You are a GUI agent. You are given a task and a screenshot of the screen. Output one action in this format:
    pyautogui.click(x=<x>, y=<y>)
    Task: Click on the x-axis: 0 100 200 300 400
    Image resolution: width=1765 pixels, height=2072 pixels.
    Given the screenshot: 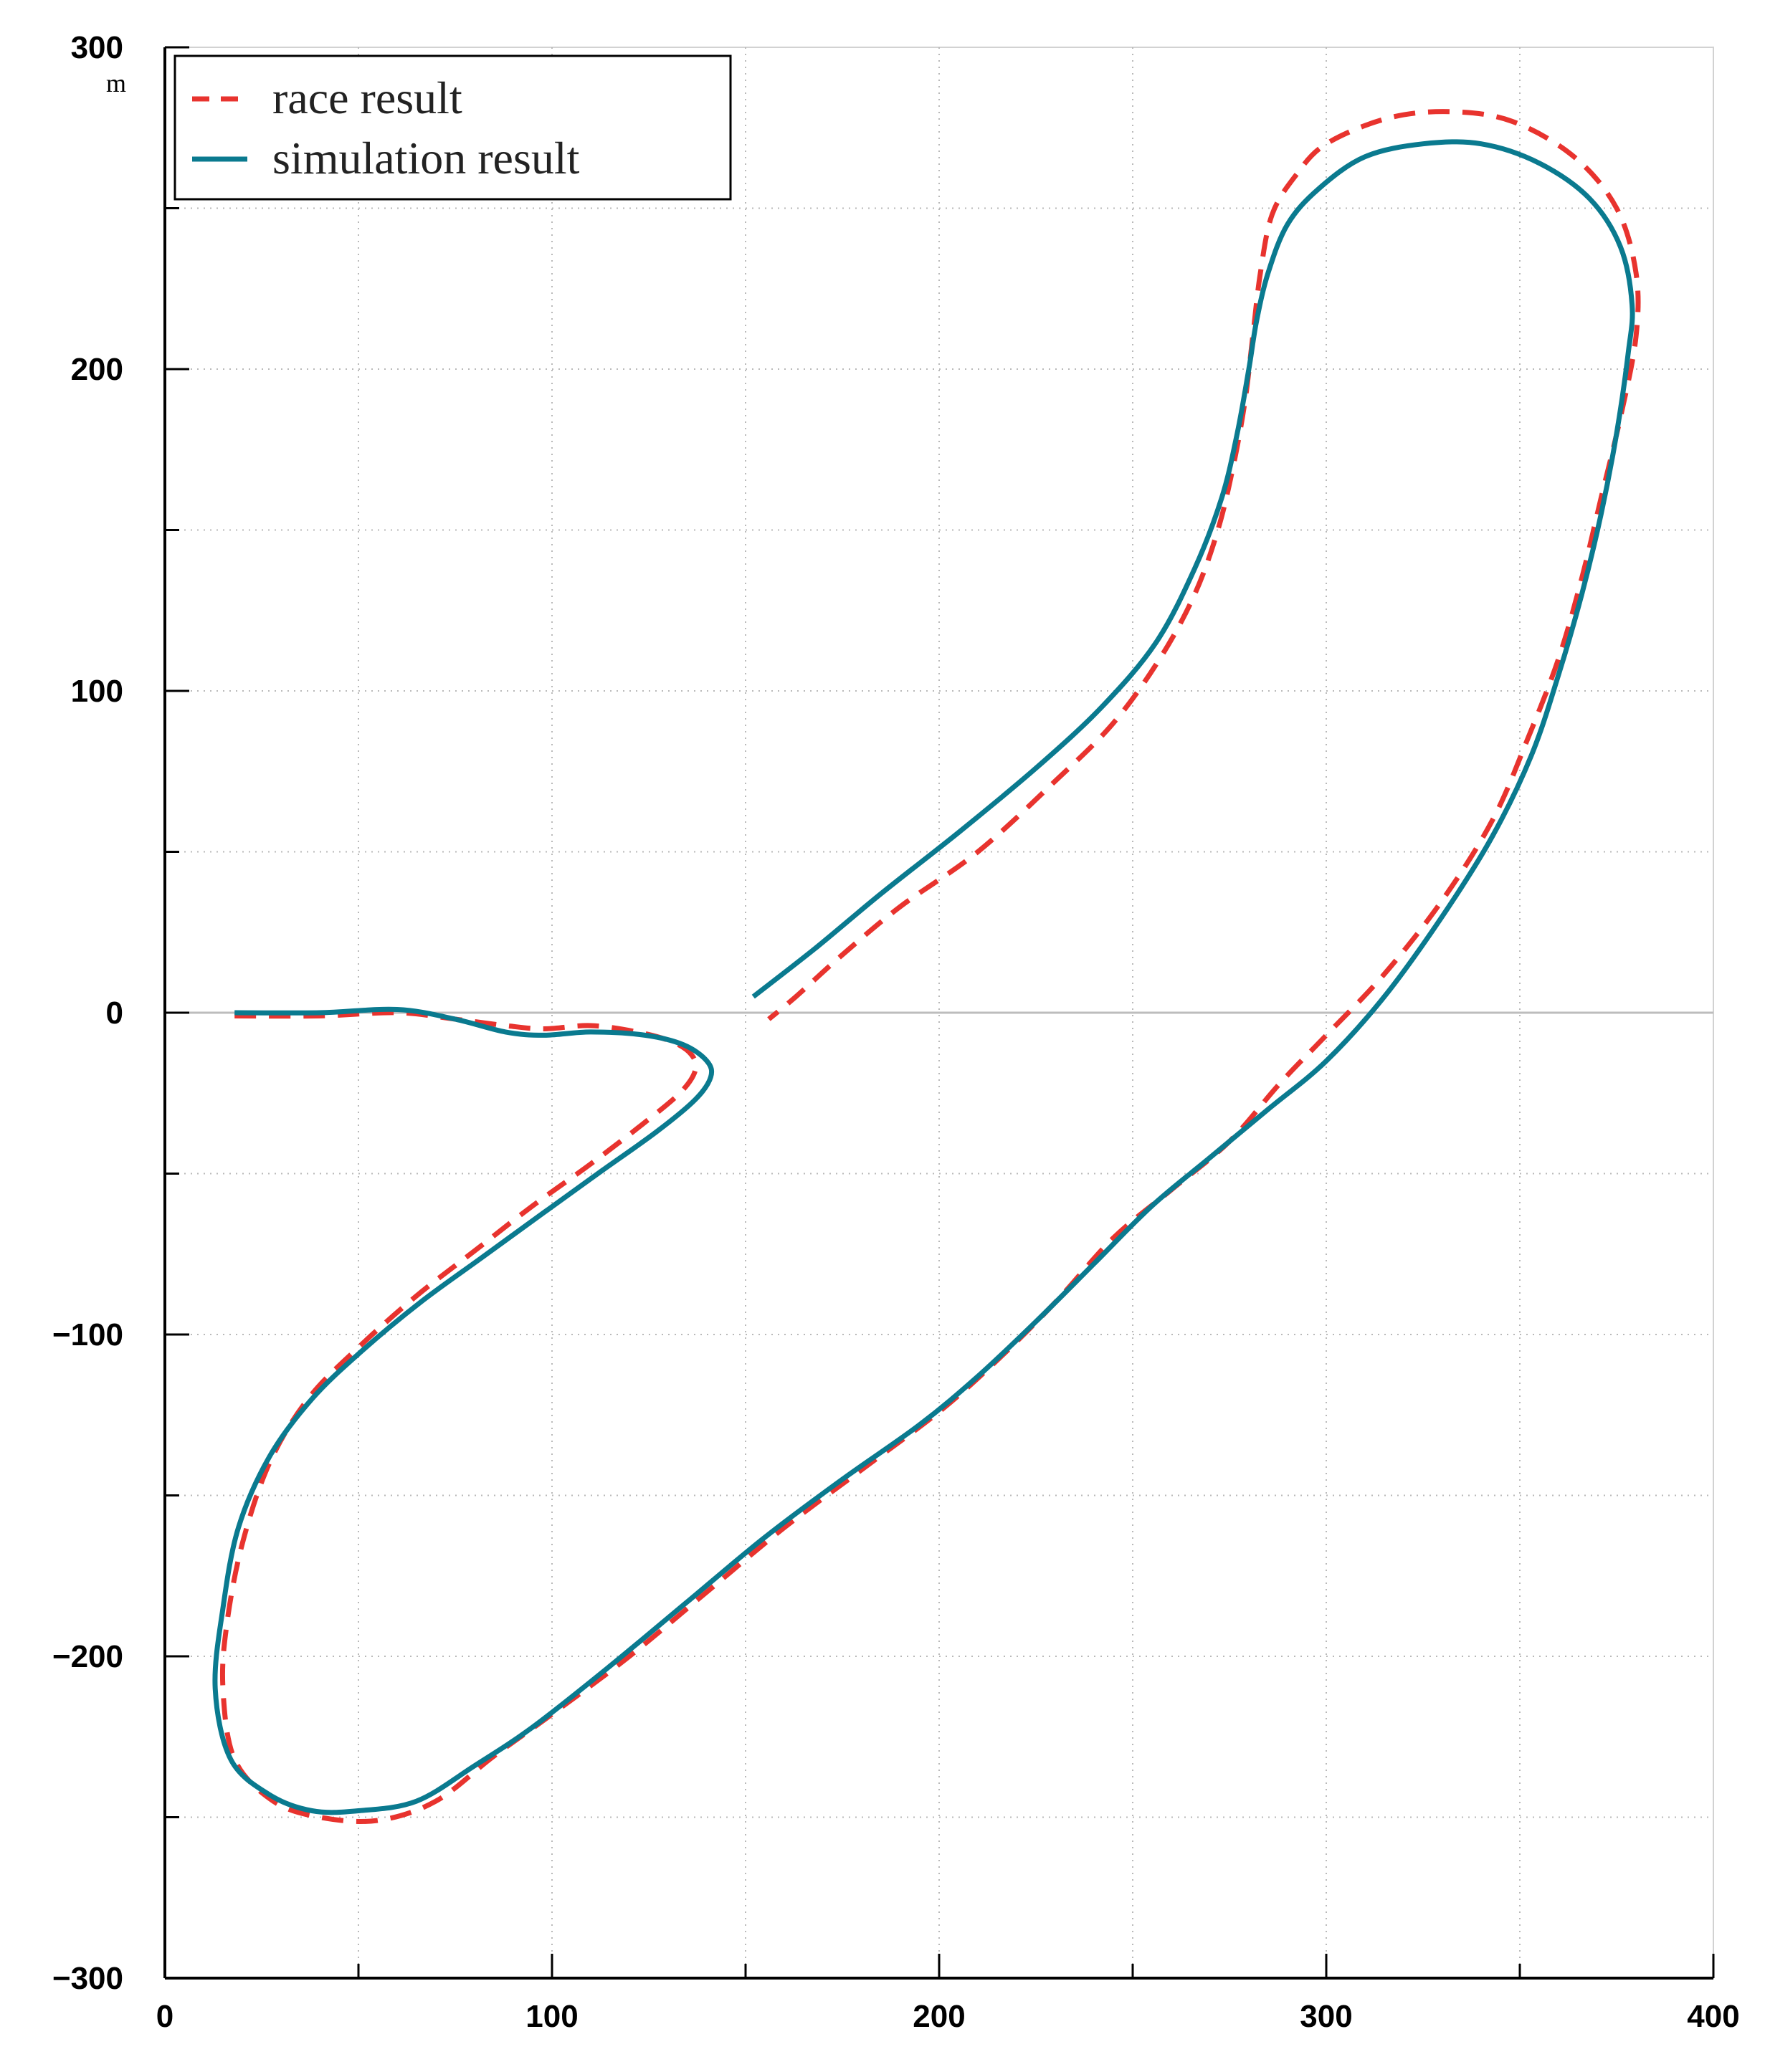 What is the action you would take?
    pyautogui.click(x=948, y=1994)
    